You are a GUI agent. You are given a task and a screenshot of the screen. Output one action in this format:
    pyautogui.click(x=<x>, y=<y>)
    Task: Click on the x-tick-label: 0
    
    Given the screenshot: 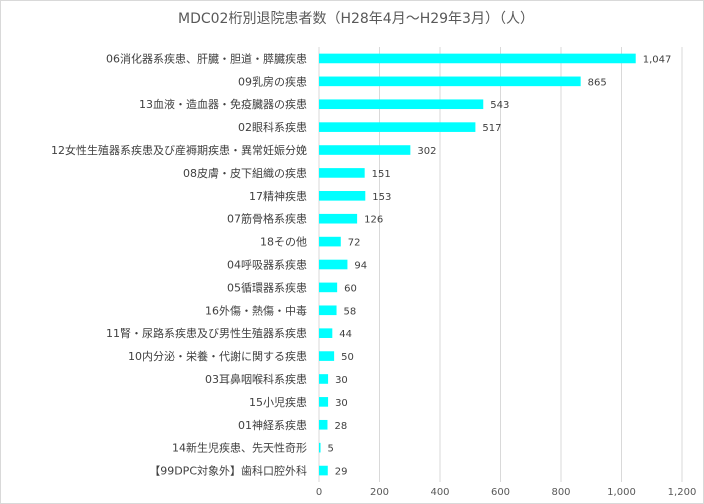 What is the action you would take?
    pyautogui.click(x=319, y=492)
    